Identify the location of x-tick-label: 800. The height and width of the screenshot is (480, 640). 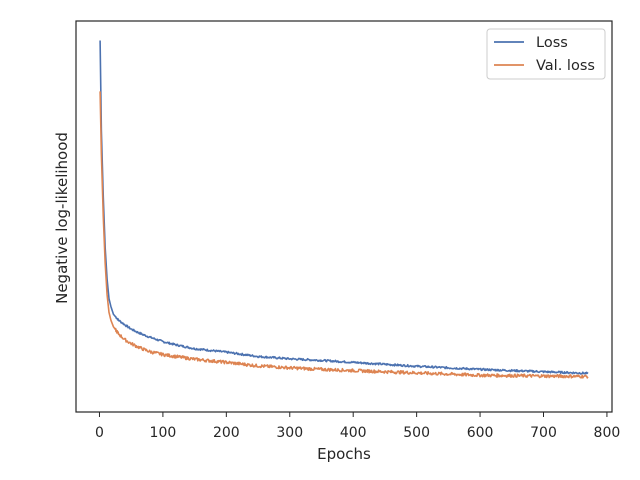
(607, 433).